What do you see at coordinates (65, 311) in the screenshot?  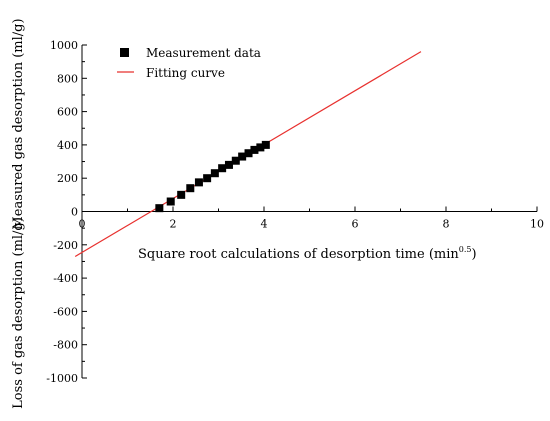 I see `y-tick-label: -600` at bounding box center [65, 311].